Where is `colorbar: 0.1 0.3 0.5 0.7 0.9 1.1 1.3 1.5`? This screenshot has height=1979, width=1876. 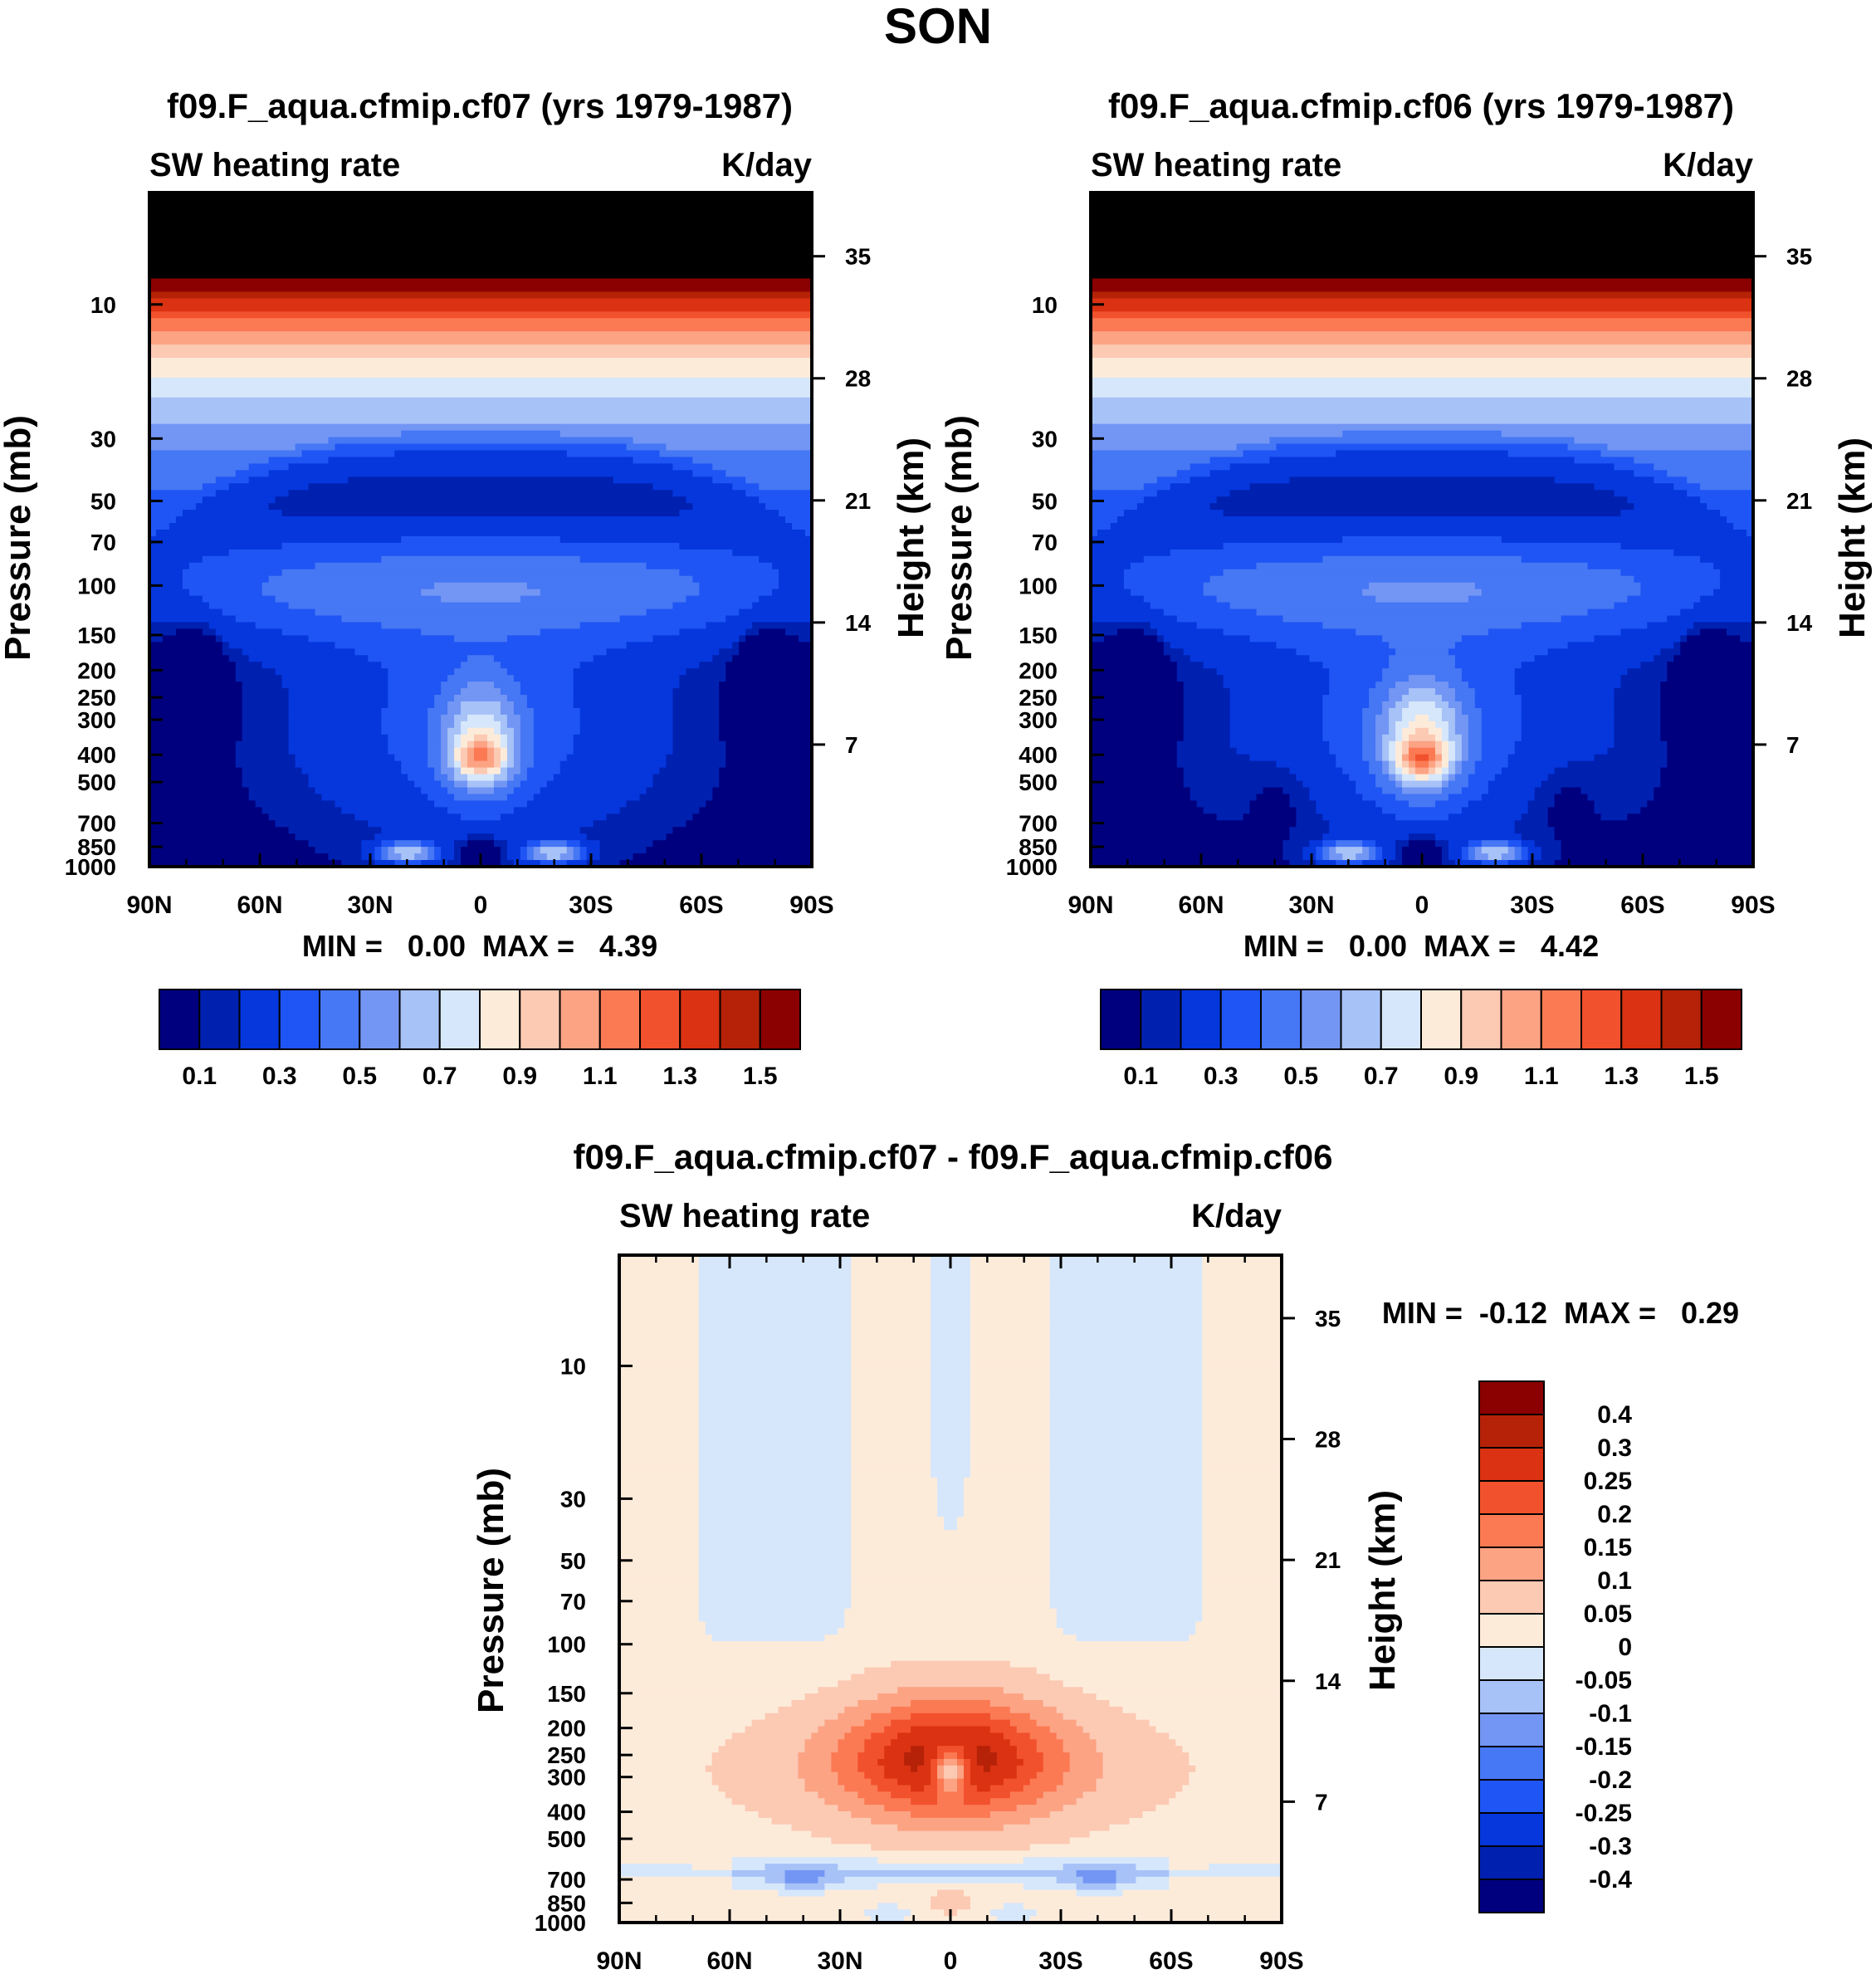 colorbar: 0.1 0.3 0.5 0.7 0.9 1.1 1.3 1.5 is located at coordinates (480, 1039).